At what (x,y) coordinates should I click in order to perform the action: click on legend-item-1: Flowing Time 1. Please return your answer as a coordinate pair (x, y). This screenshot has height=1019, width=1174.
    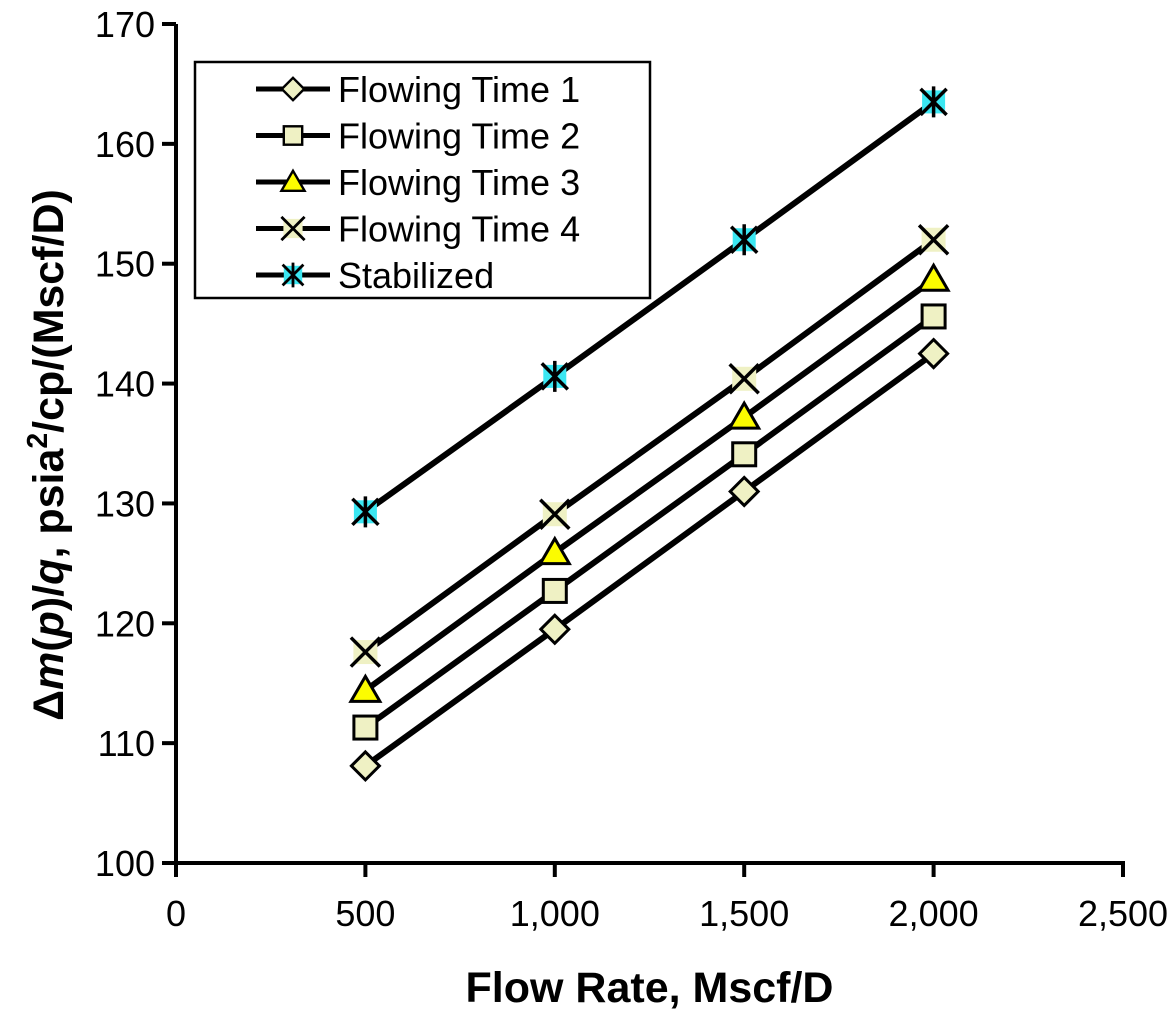
    Looking at the image, I should click on (418, 89).